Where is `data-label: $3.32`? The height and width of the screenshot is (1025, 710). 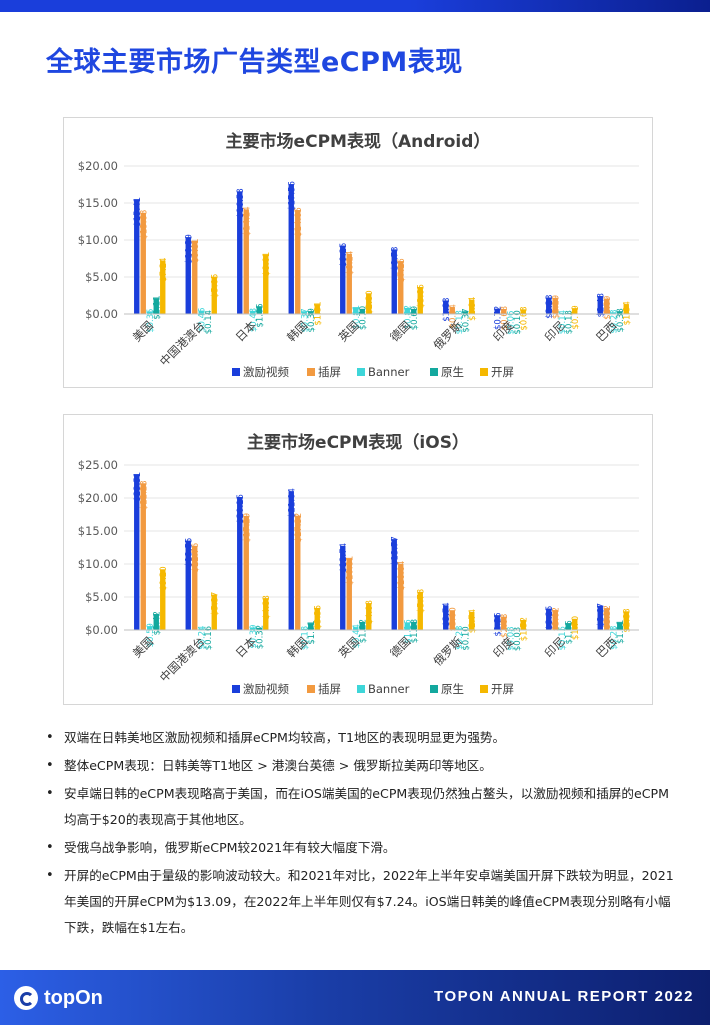 data-label: $3.32 is located at coordinates (608, 617).